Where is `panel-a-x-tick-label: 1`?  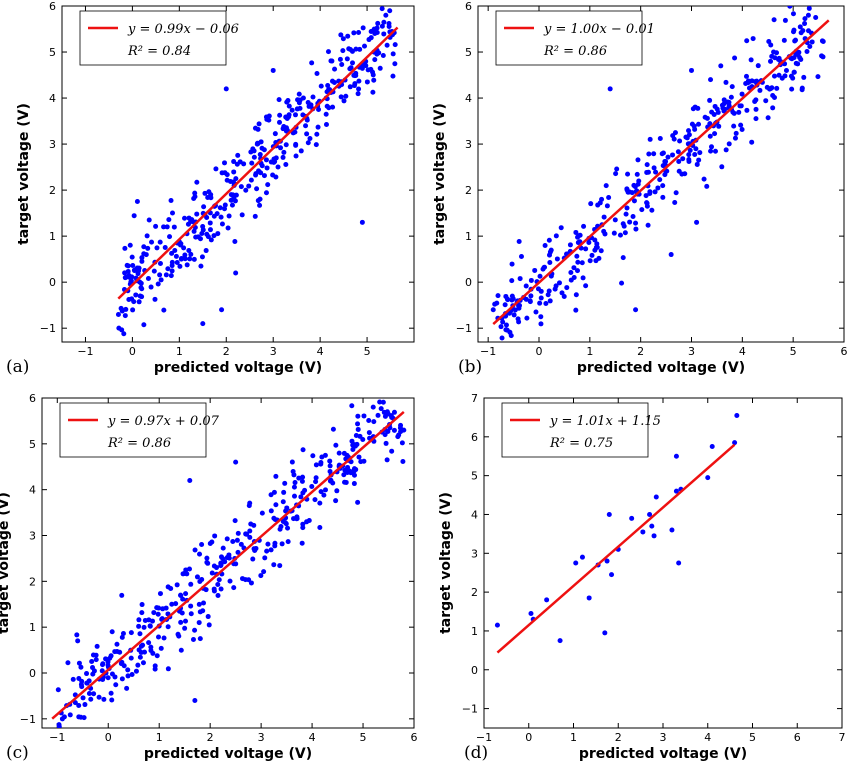 panel-a-x-tick-label: 1 is located at coordinates (179, 351).